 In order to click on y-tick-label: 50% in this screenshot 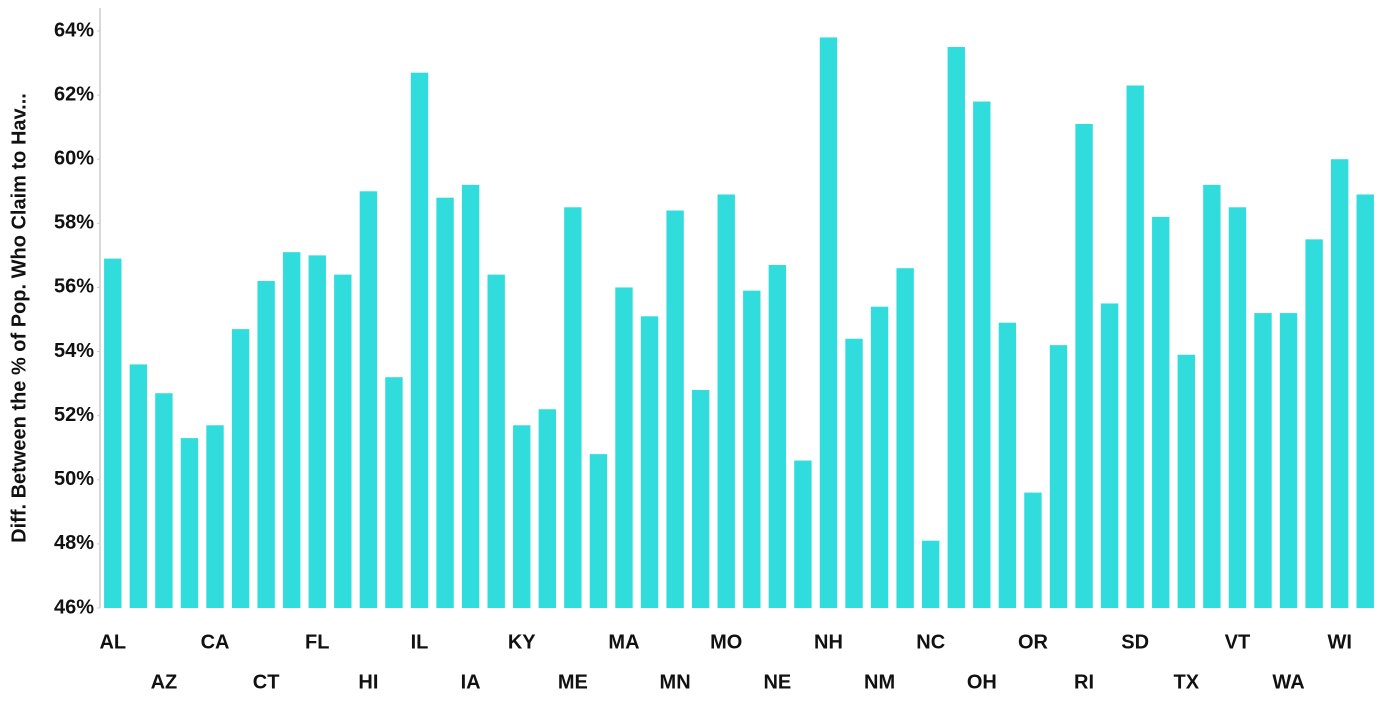, I will do `click(74, 479)`.